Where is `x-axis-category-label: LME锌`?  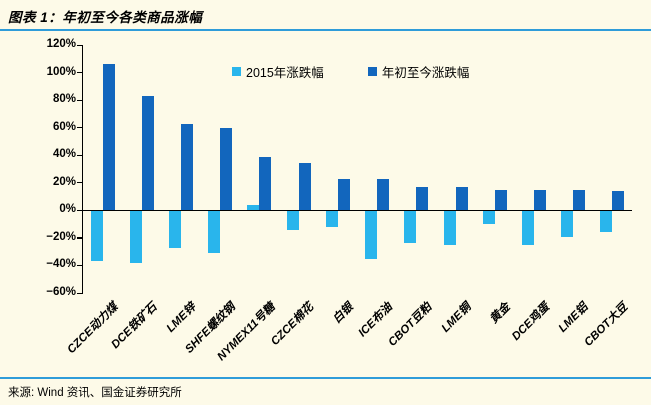
x-axis-category-label: LME锌 is located at coordinates (181, 318).